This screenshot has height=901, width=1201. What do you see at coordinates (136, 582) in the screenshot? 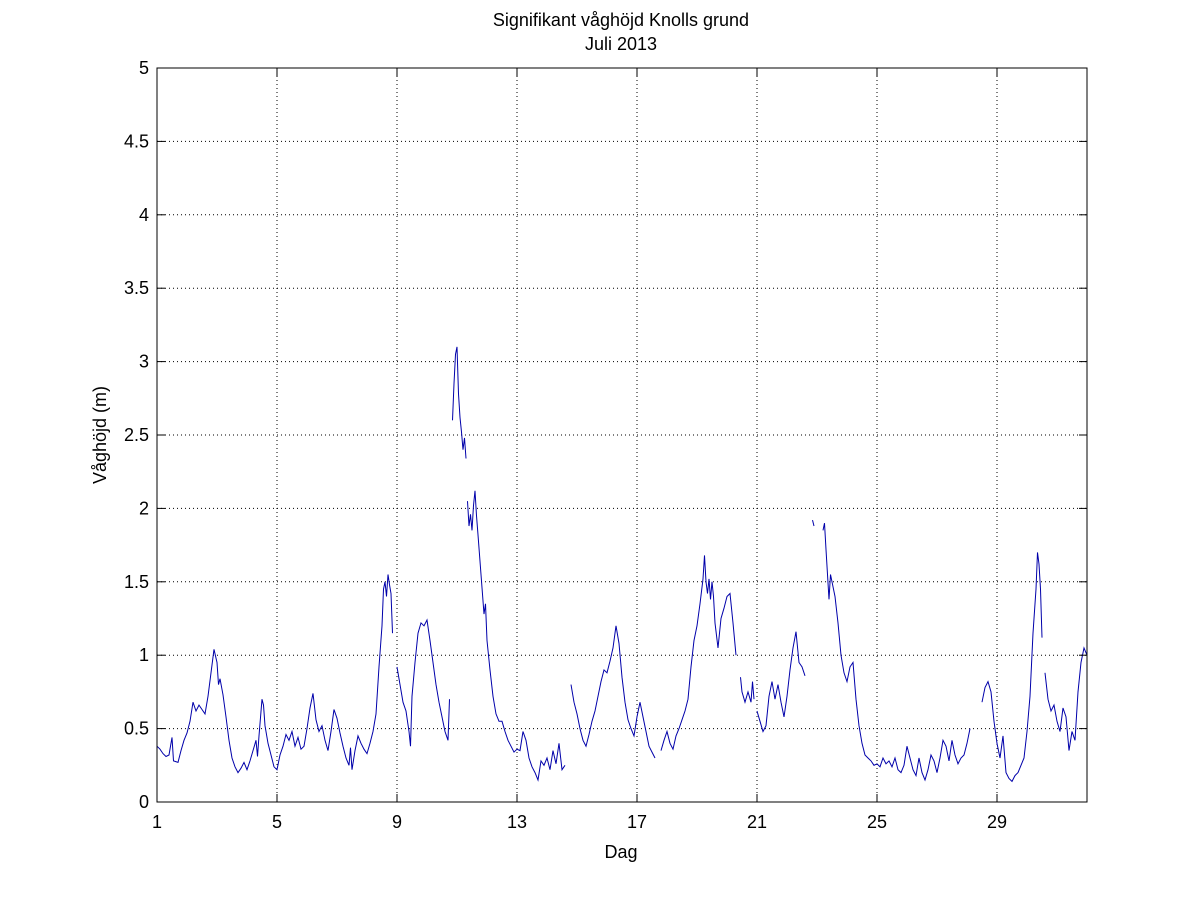
I see `y-tick-label: 1.5` at bounding box center [136, 582].